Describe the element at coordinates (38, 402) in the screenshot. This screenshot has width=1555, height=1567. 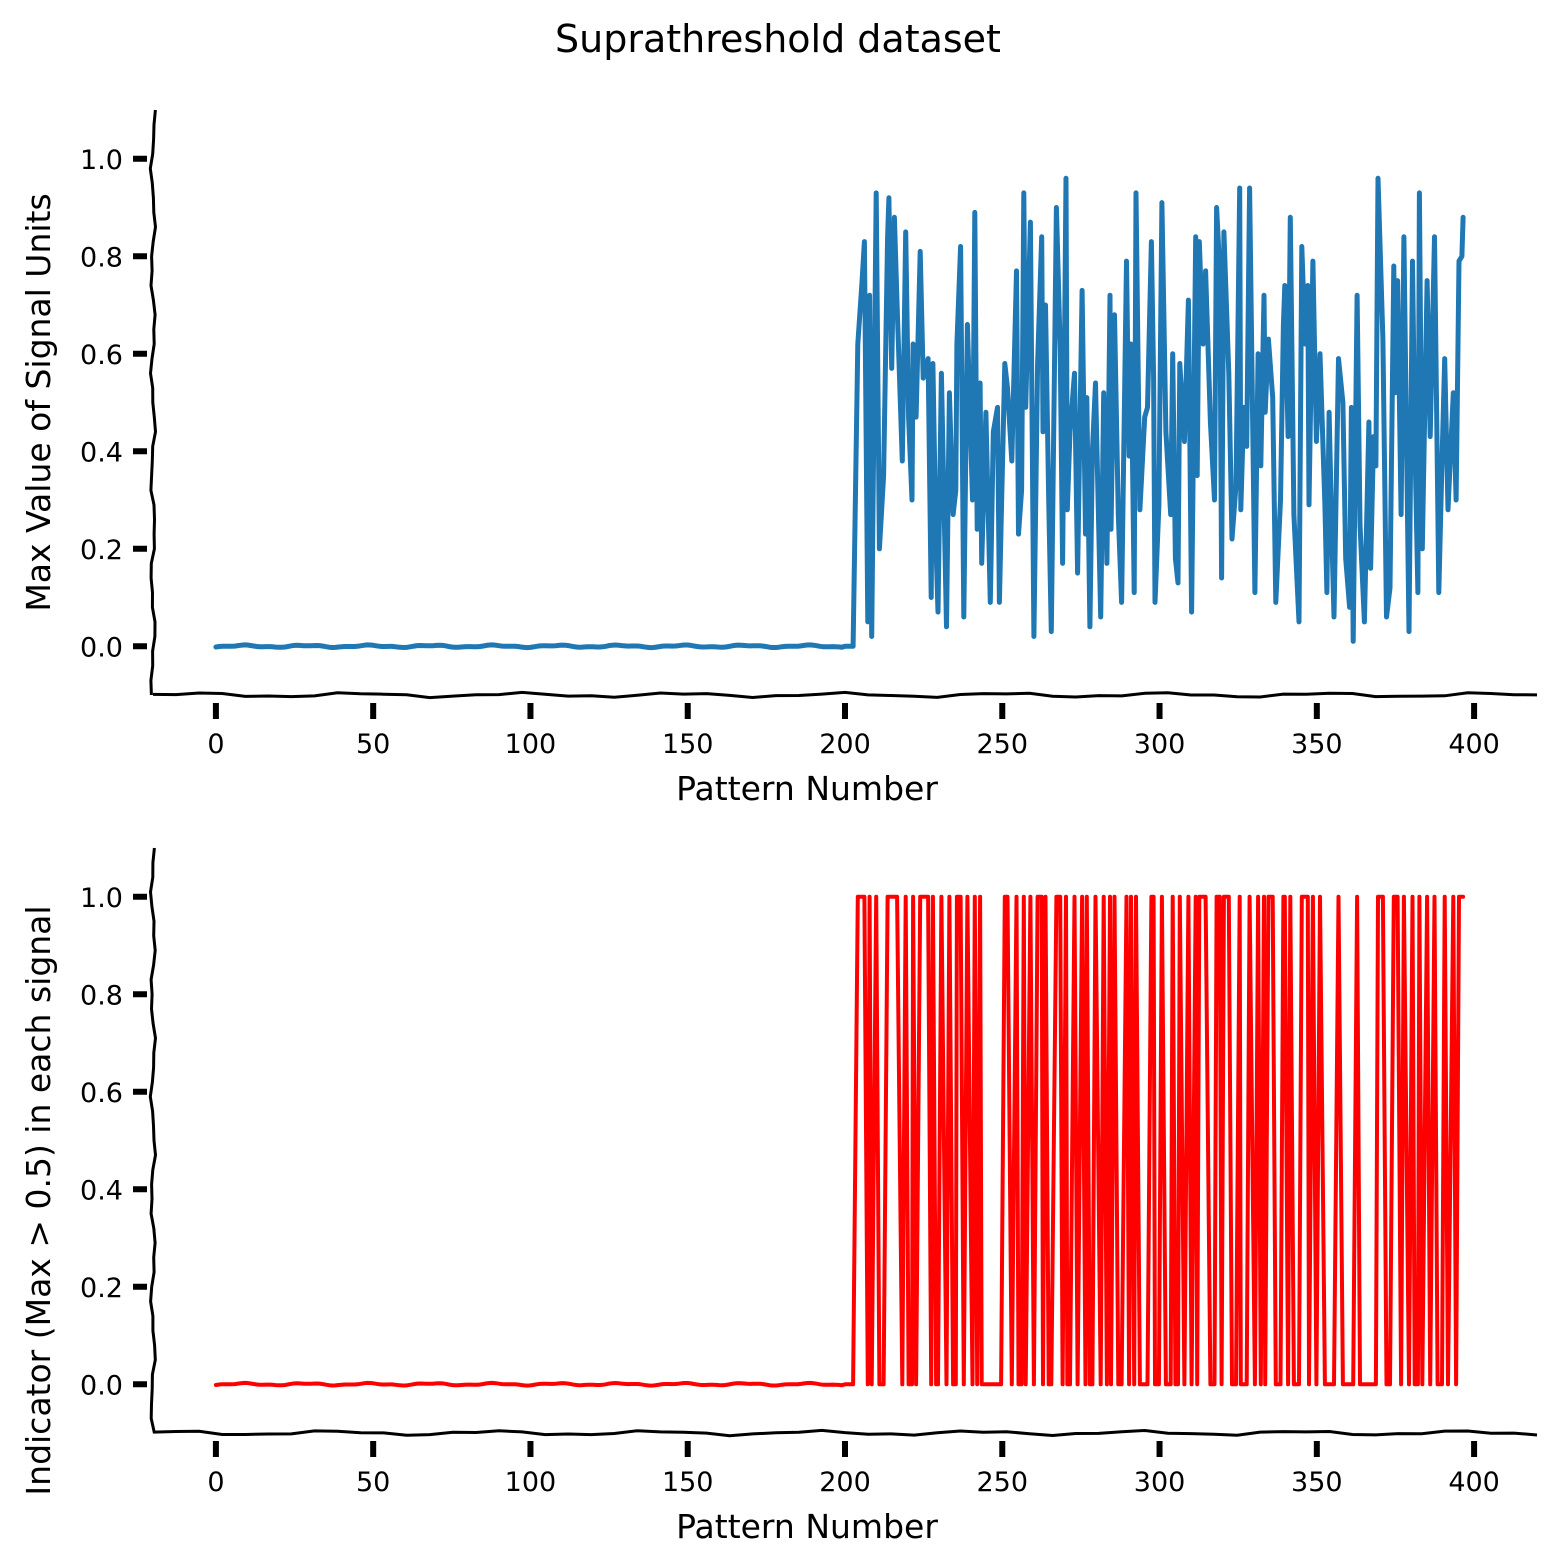
I see `y-axis-label: Max Value of Signal Units` at that location.